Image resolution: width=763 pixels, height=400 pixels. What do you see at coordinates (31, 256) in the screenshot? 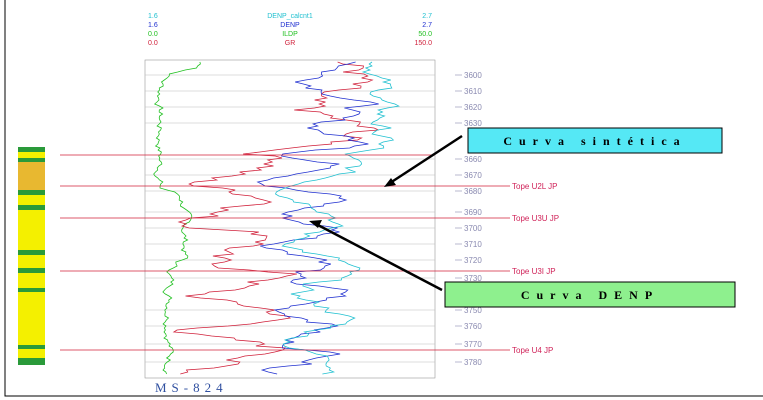
I see `lithology-column` at bounding box center [31, 256].